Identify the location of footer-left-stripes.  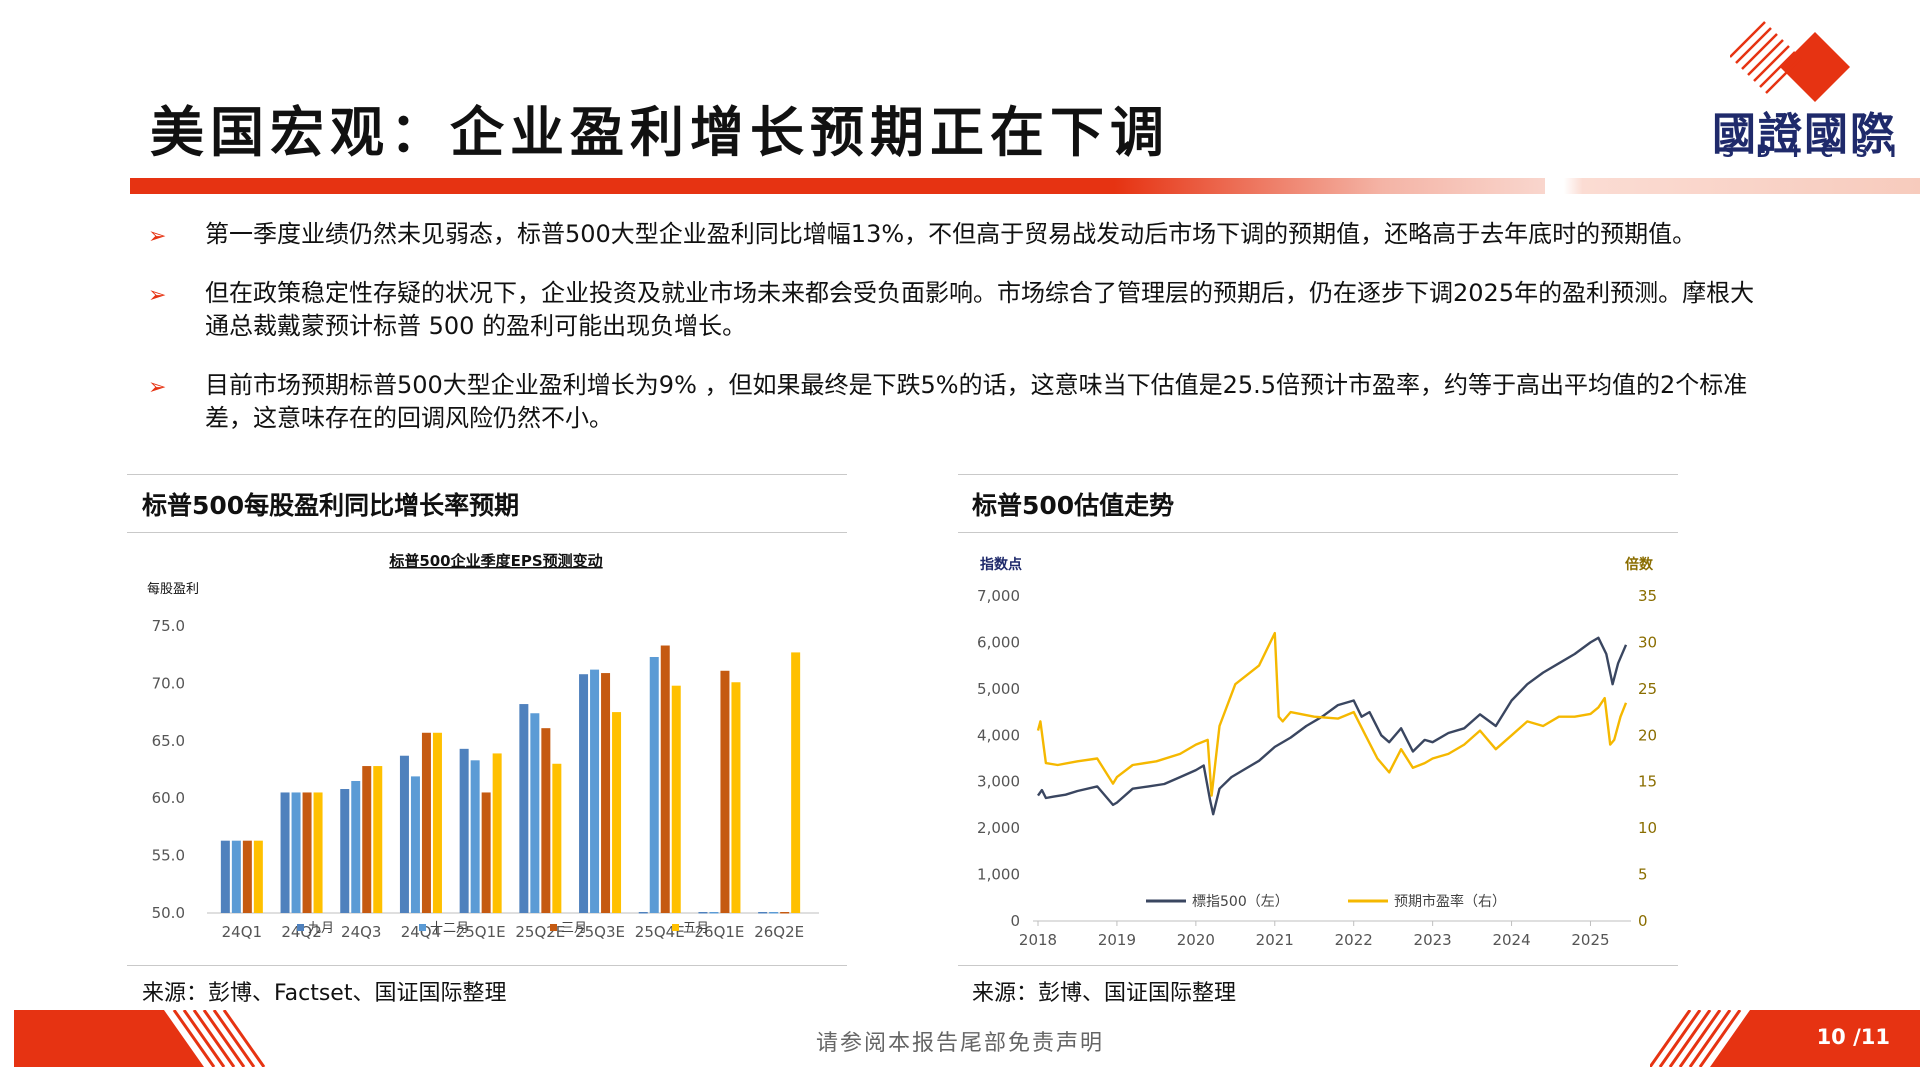
(140, 1038).